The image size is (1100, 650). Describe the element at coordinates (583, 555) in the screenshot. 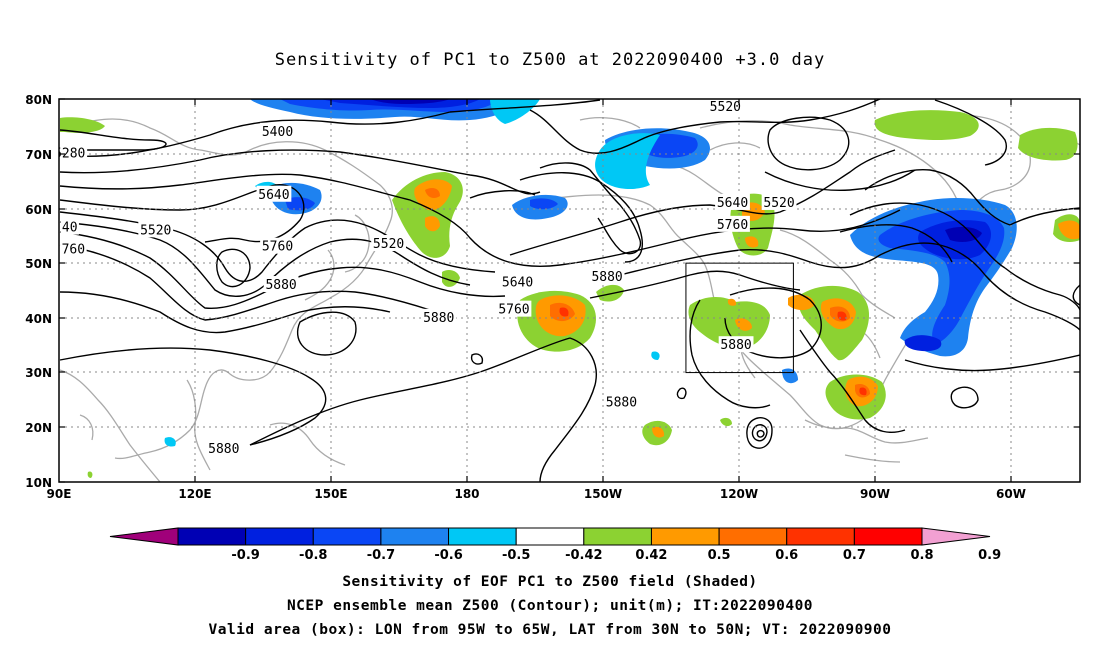

I see `colorbar-label: -0.42` at that location.